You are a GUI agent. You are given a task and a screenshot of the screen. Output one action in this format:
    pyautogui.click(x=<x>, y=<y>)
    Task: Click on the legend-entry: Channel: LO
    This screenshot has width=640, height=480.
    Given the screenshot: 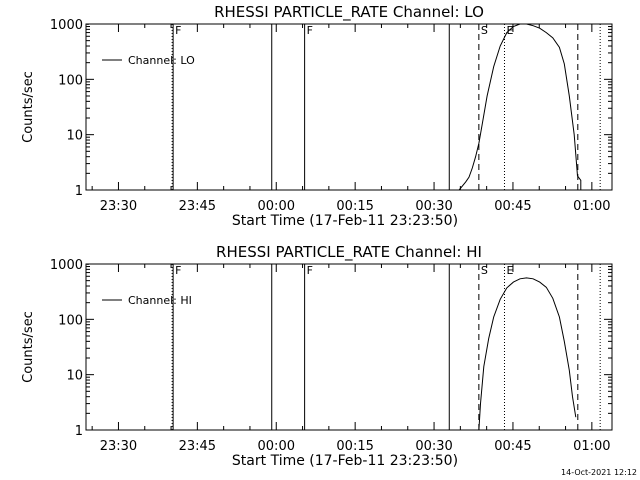 What is the action you would take?
    pyautogui.click(x=161, y=60)
    